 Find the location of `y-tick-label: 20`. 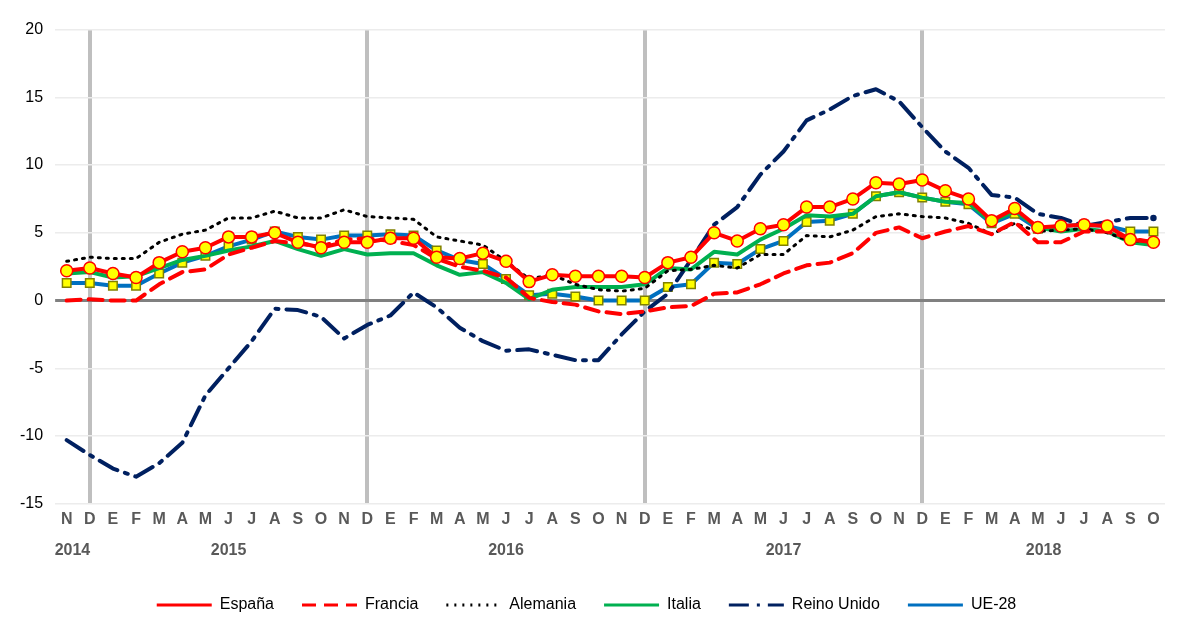

y-tick-label: 20 is located at coordinates (34, 29).